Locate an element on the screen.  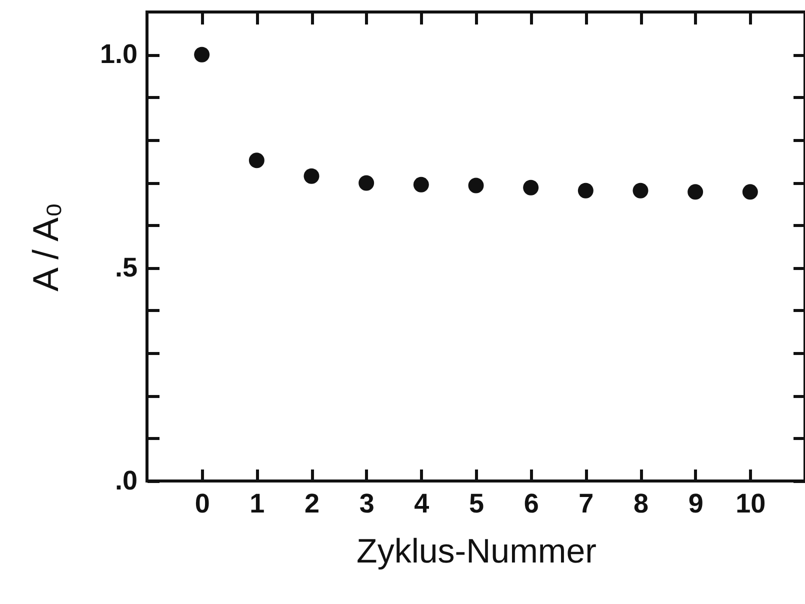
x-tick-label: 10 is located at coordinates (751, 503).